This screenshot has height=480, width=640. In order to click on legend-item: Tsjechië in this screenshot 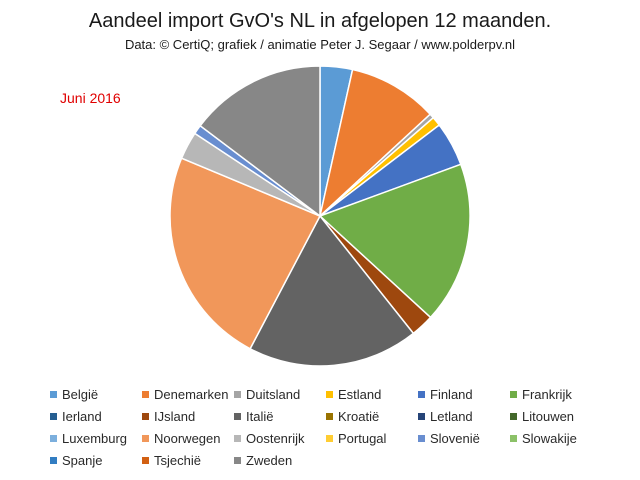, I will do `click(188, 460)`.